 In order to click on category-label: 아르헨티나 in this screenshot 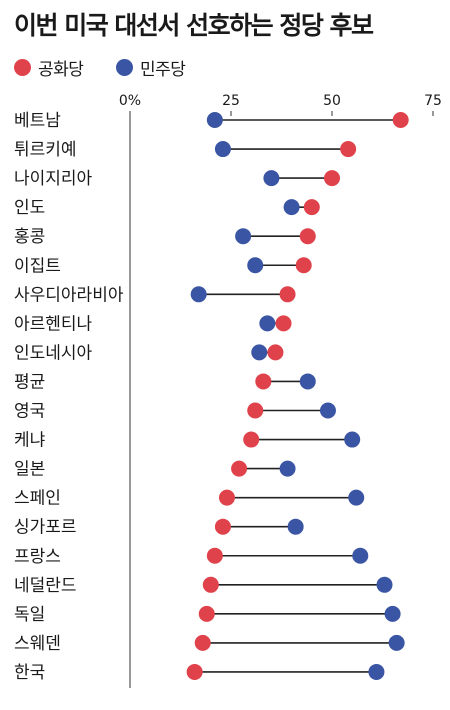, I will do `click(53, 324)`.